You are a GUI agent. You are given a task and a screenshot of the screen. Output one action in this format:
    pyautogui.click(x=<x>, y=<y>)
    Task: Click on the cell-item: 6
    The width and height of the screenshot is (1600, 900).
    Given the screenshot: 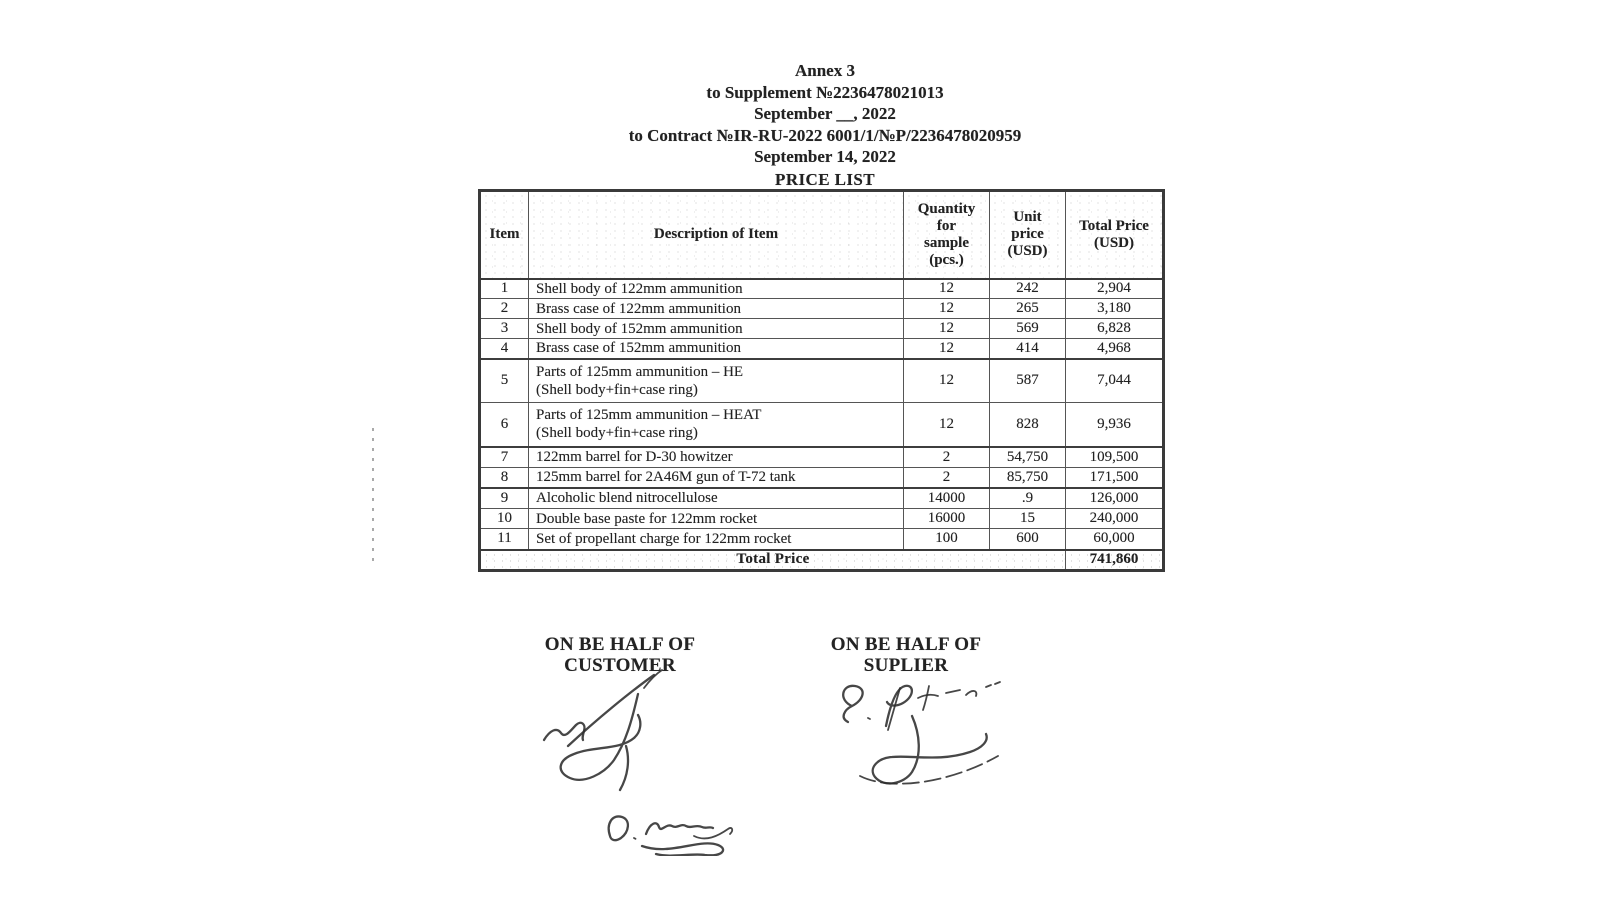 What is the action you would take?
    pyautogui.click(x=504, y=425)
    